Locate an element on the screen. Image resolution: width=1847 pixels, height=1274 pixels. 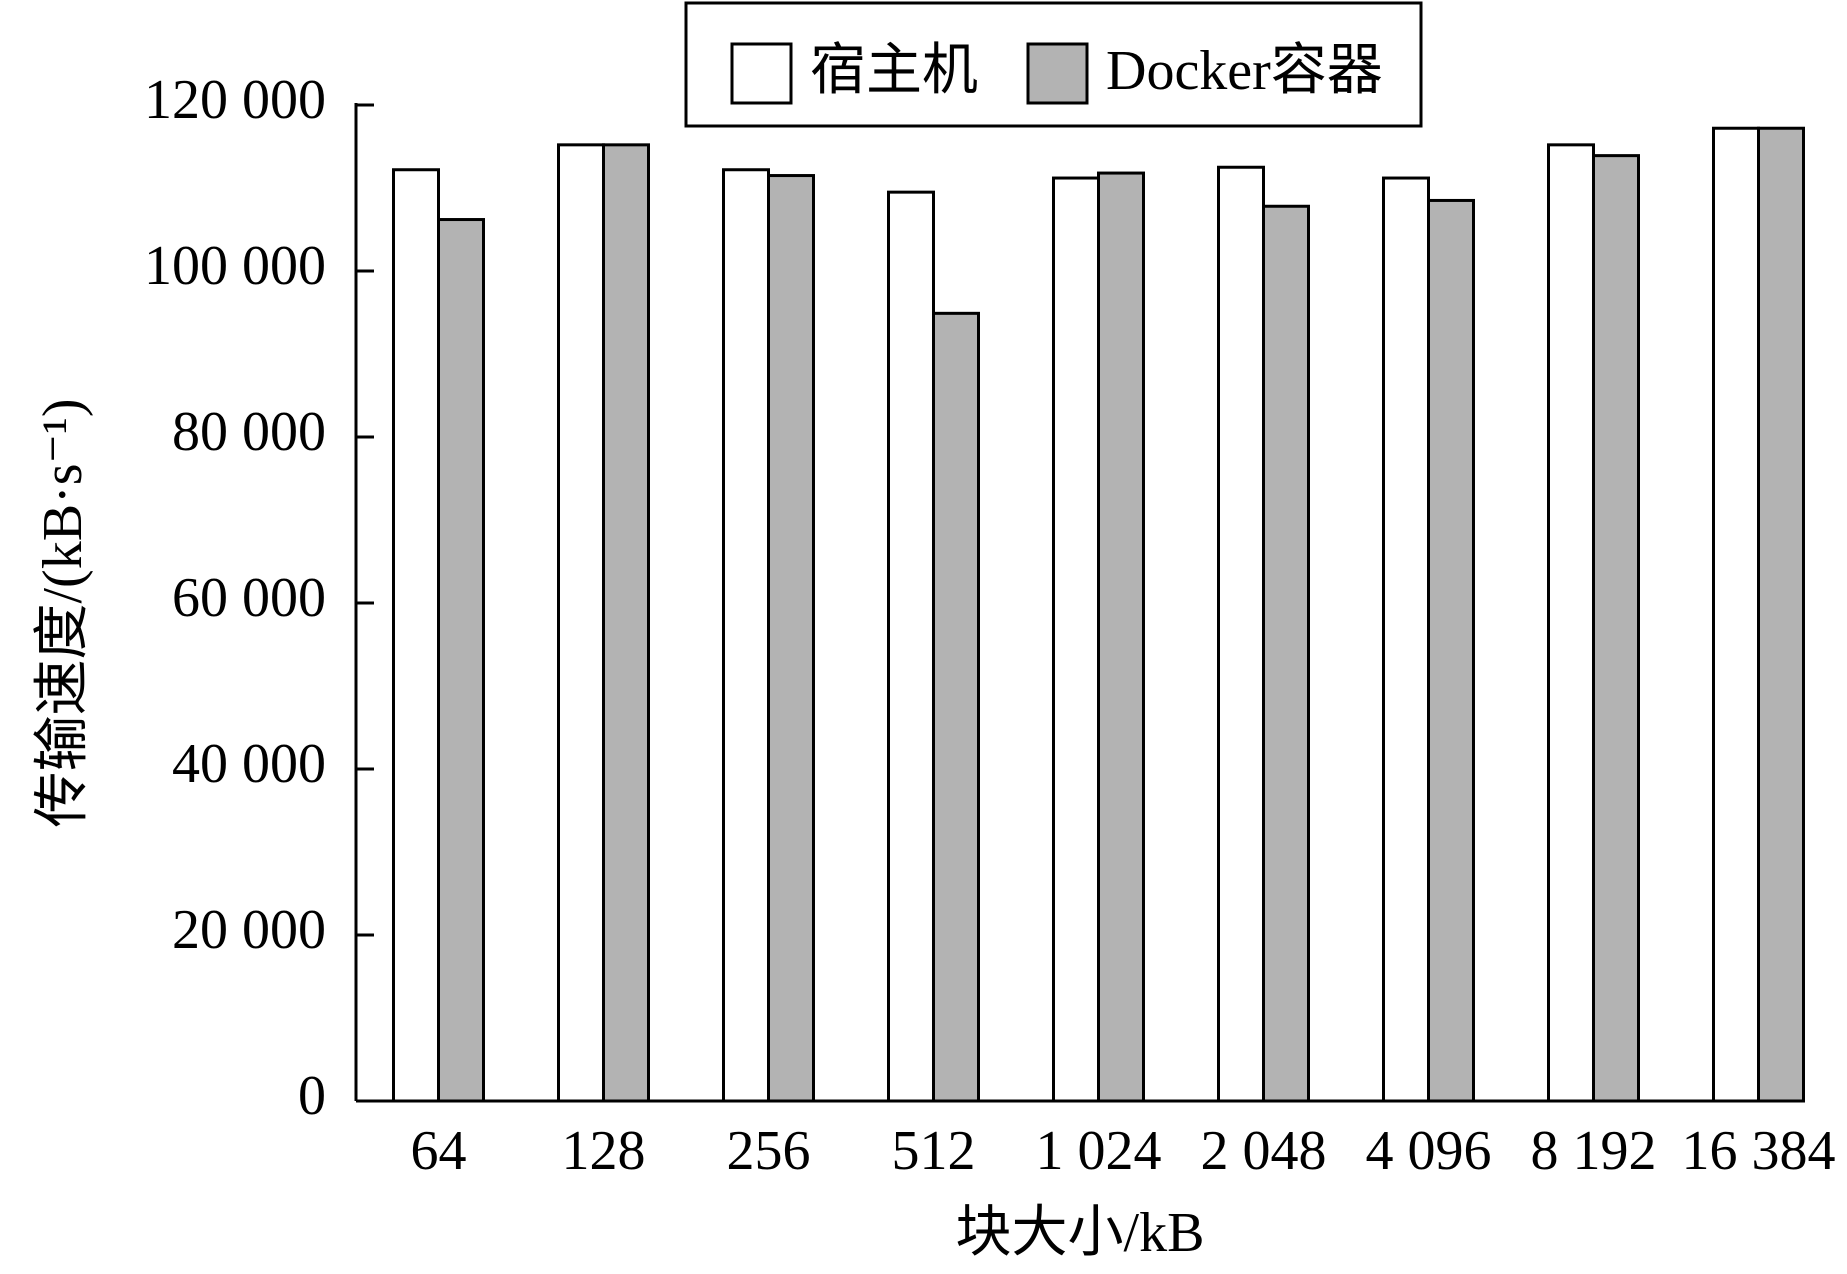
y-tick-label: 100 000 is located at coordinates (235, 266).